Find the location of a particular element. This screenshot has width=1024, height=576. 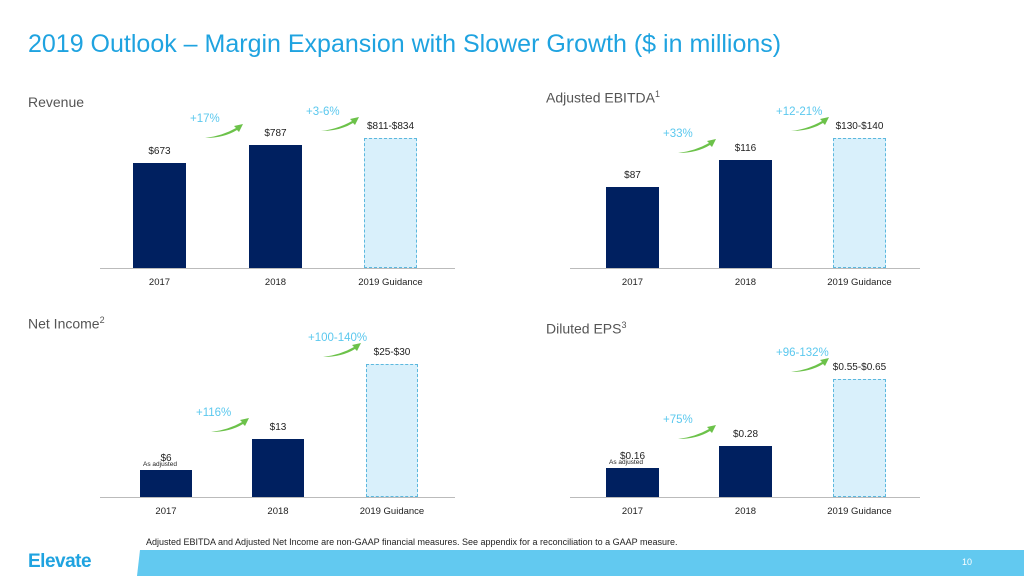

growth-label: +116% is located at coordinates (214, 413).